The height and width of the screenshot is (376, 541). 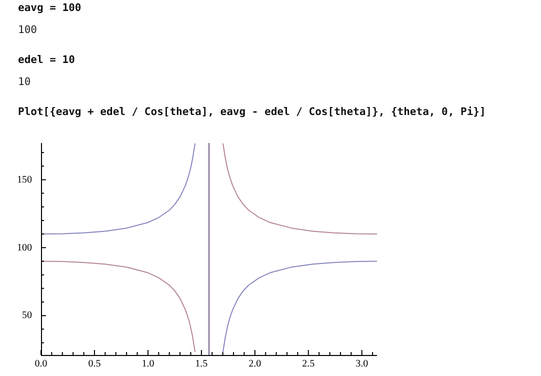 I want to click on x-tick-label: 0.5, so click(x=94, y=364).